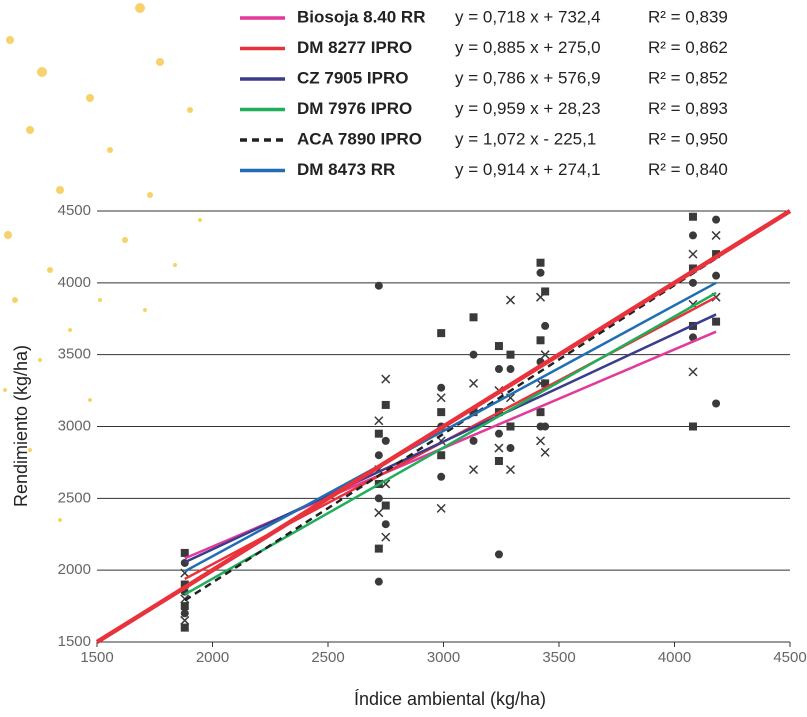  What do you see at coordinates (74, 425) in the screenshot?
I see `y-tick-label: 3000` at bounding box center [74, 425].